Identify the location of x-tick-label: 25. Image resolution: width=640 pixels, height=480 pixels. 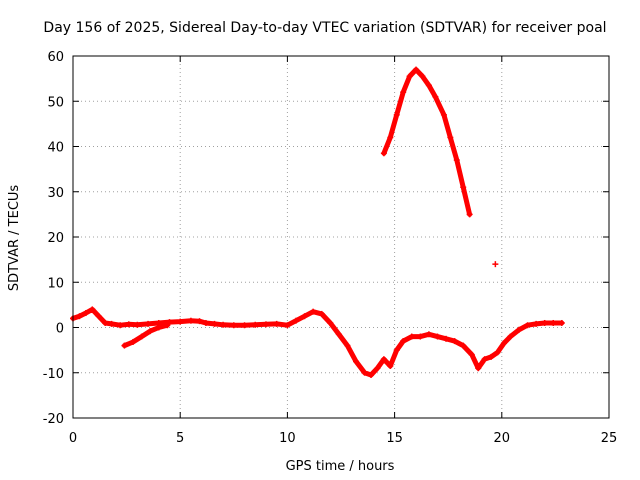
(609, 438).